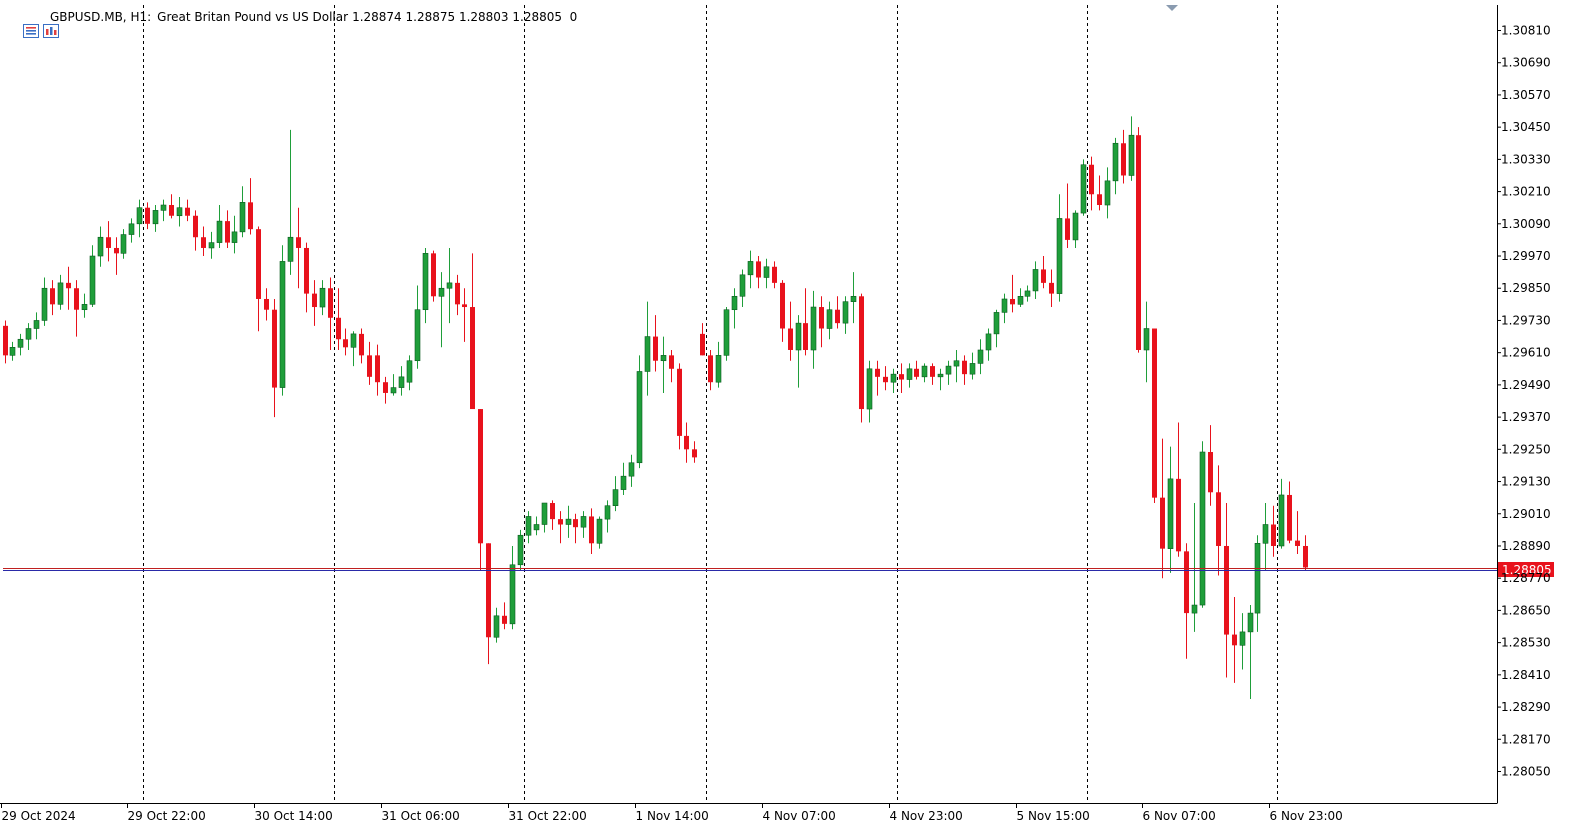  I want to click on x-tick-label: 4 Nov 23:00, so click(926, 816).